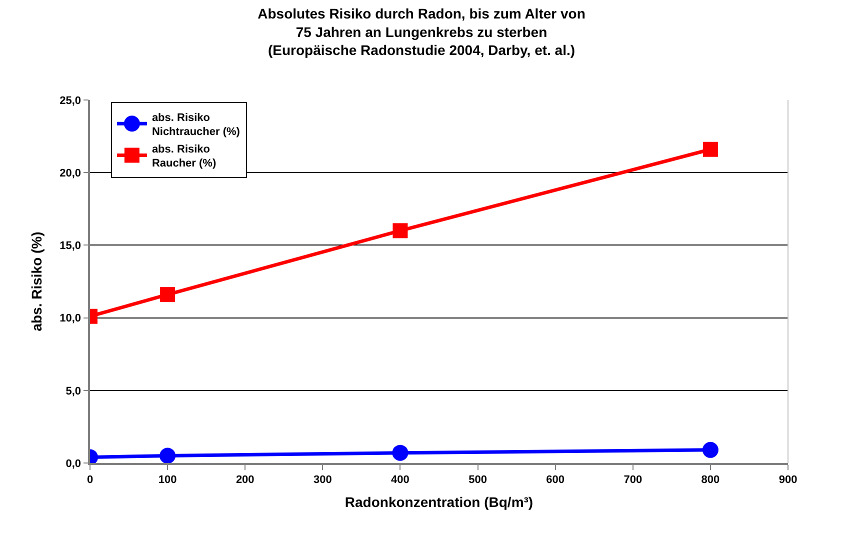 This screenshot has height=533, width=843. I want to click on x-axis-title: Radonkonzentration (Bq/m³), so click(439, 502).